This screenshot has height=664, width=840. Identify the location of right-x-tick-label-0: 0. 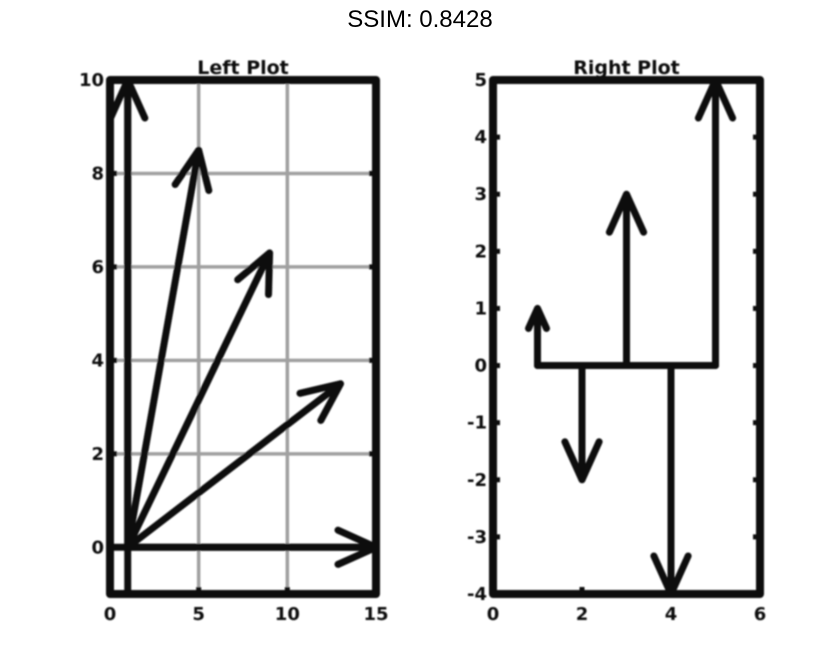
(493, 614).